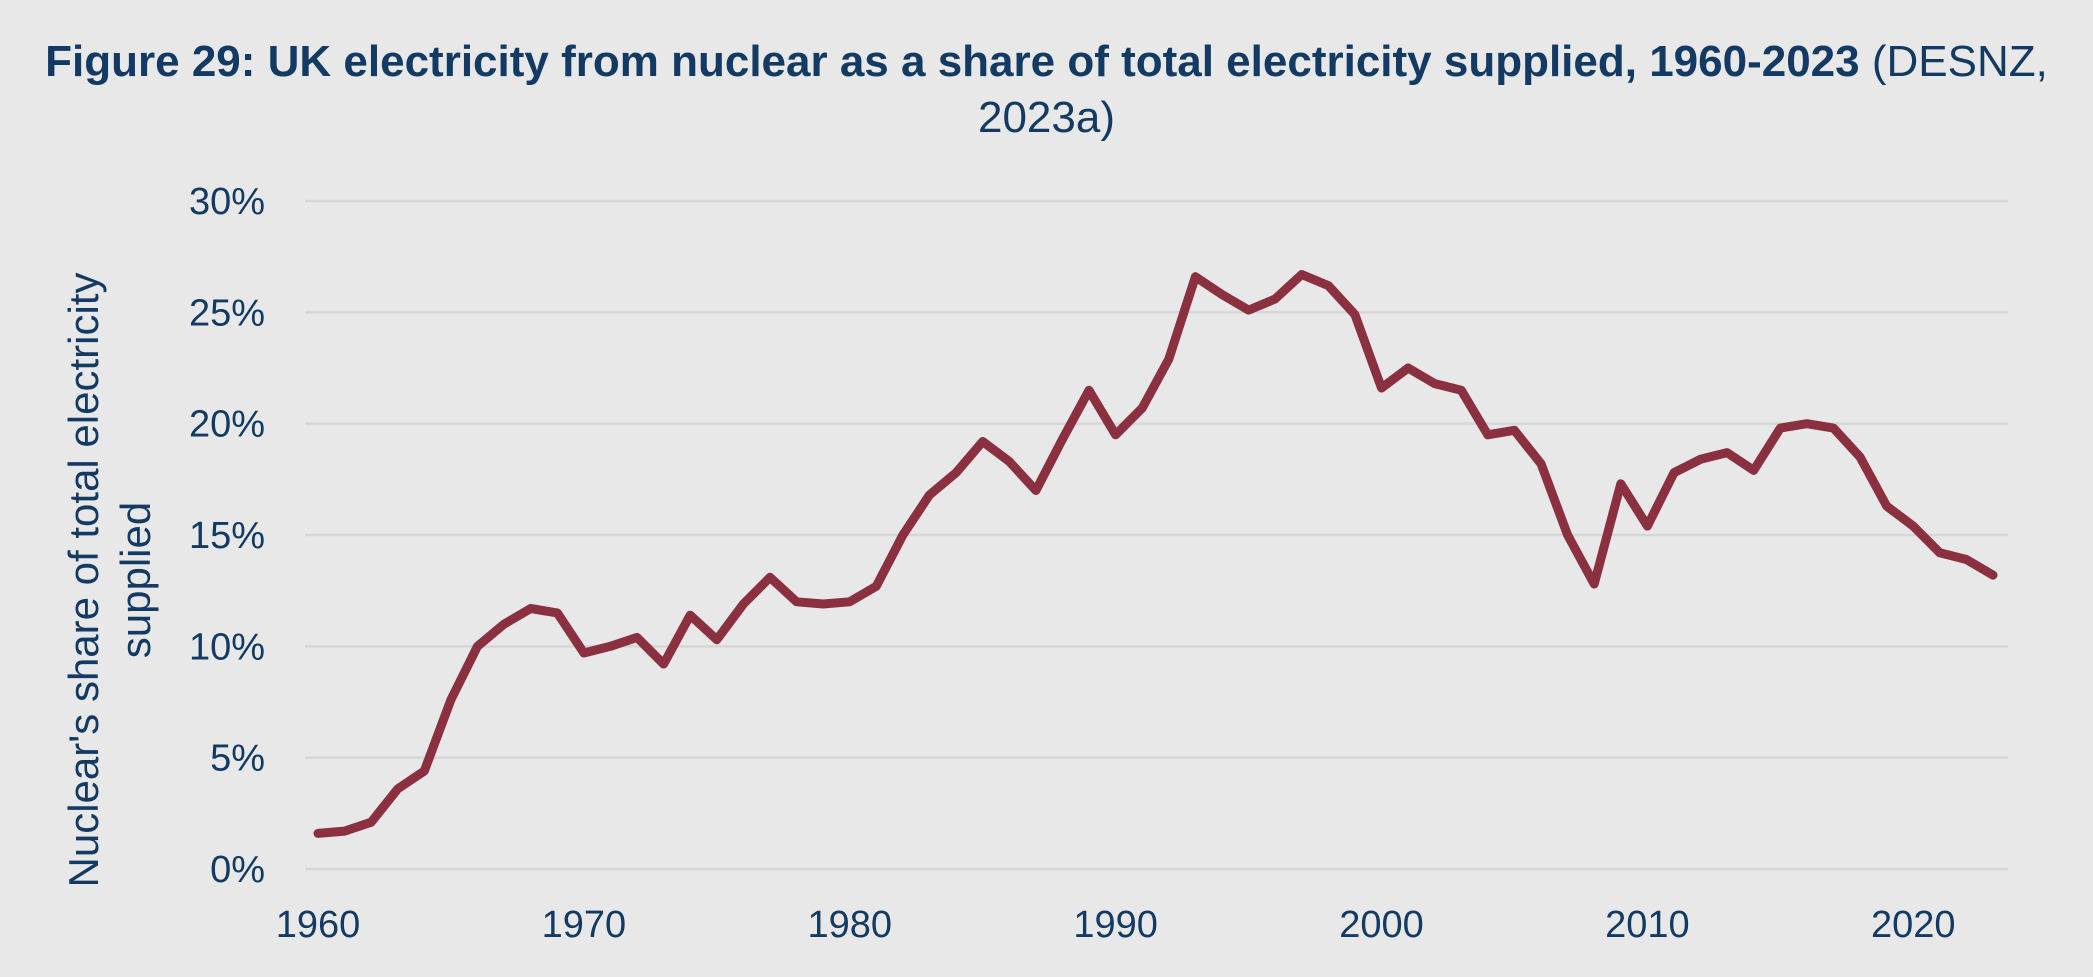  I want to click on x-tick-label: 1960, so click(318, 925).